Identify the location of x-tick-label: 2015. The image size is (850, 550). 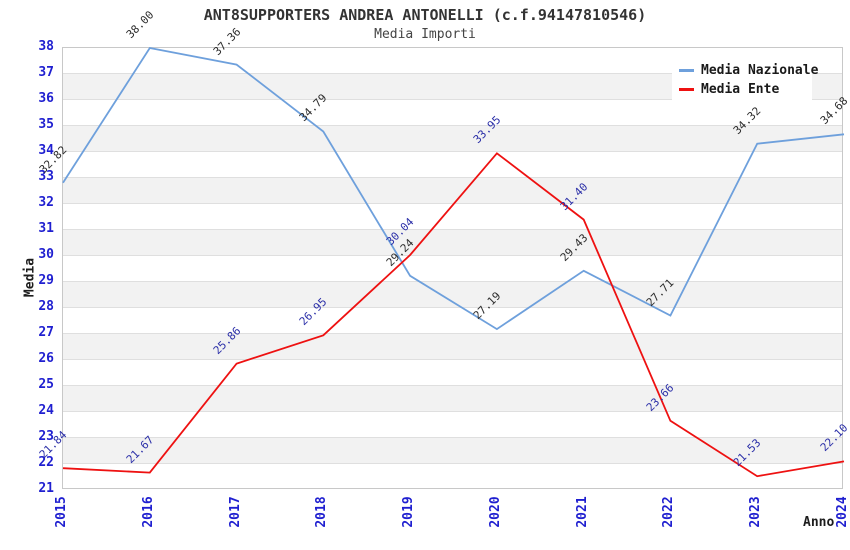
(61, 512).